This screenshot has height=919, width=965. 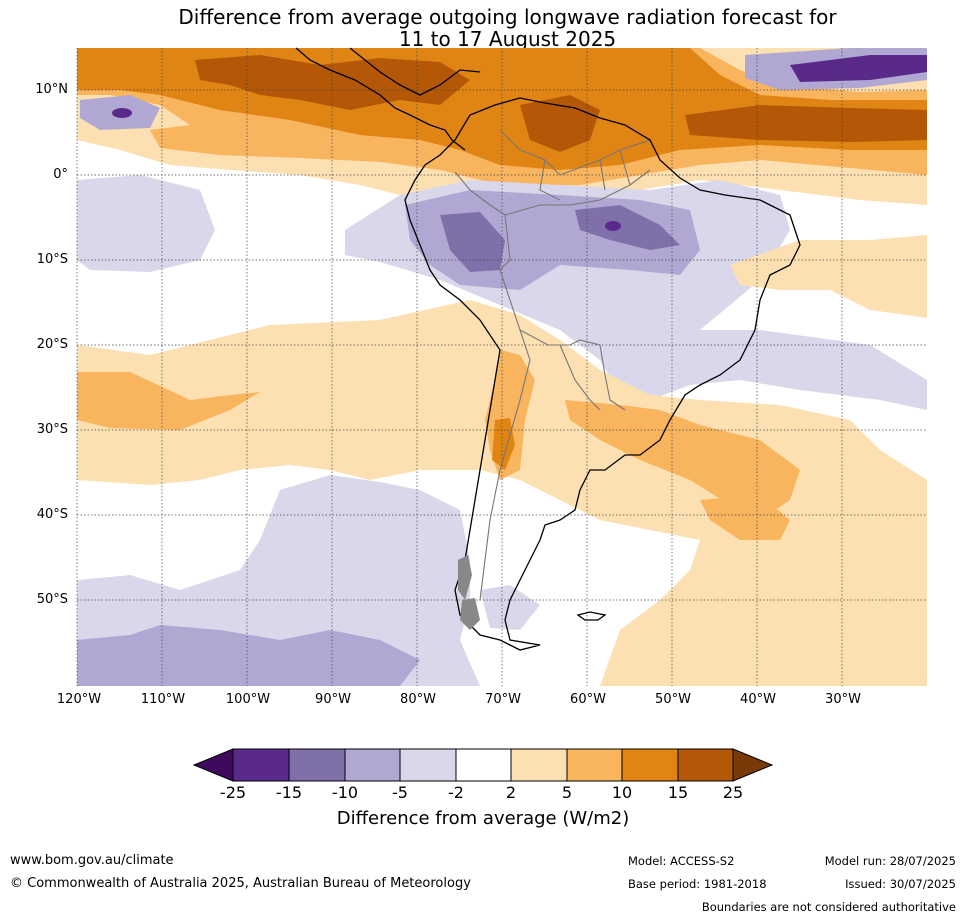 I want to click on footer-url: www.bom.gov.au/climate, so click(x=92, y=860).